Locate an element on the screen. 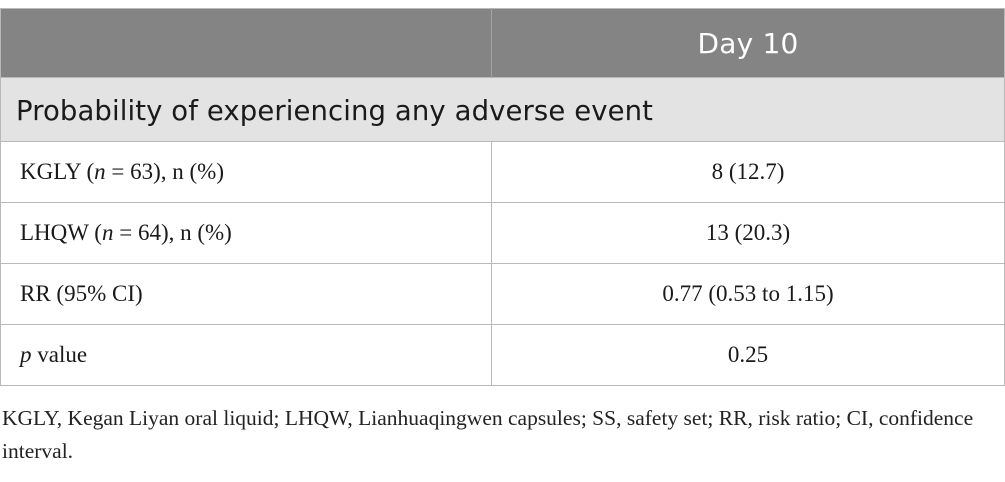 This screenshot has width=1005, height=482. header-day-10: Day 10 is located at coordinates (748, 43).